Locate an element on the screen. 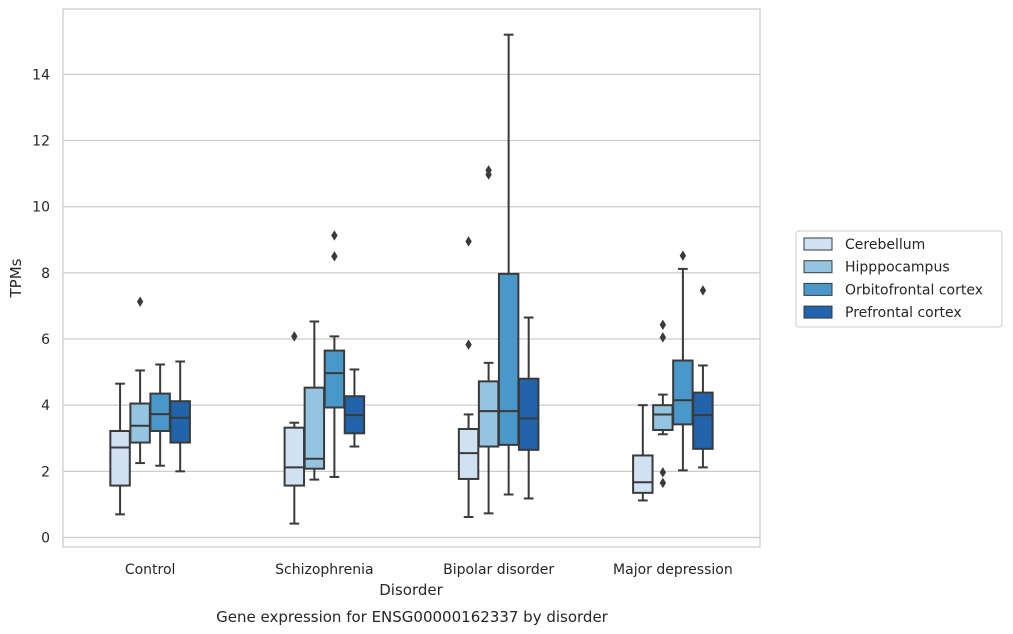 Image resolution: width=1013 pixels, height=634 pixels. x-tick-label-4: Major depression is located at coordinates (673, 570).